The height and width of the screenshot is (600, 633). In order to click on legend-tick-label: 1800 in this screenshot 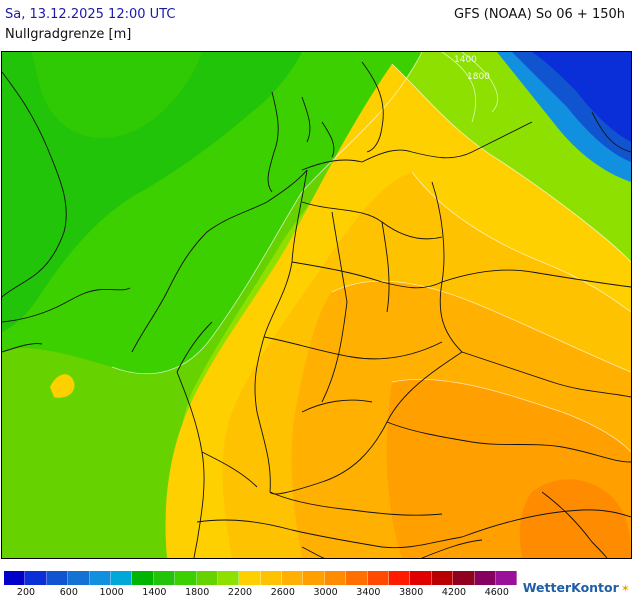, I will do `click(197, 592)`.